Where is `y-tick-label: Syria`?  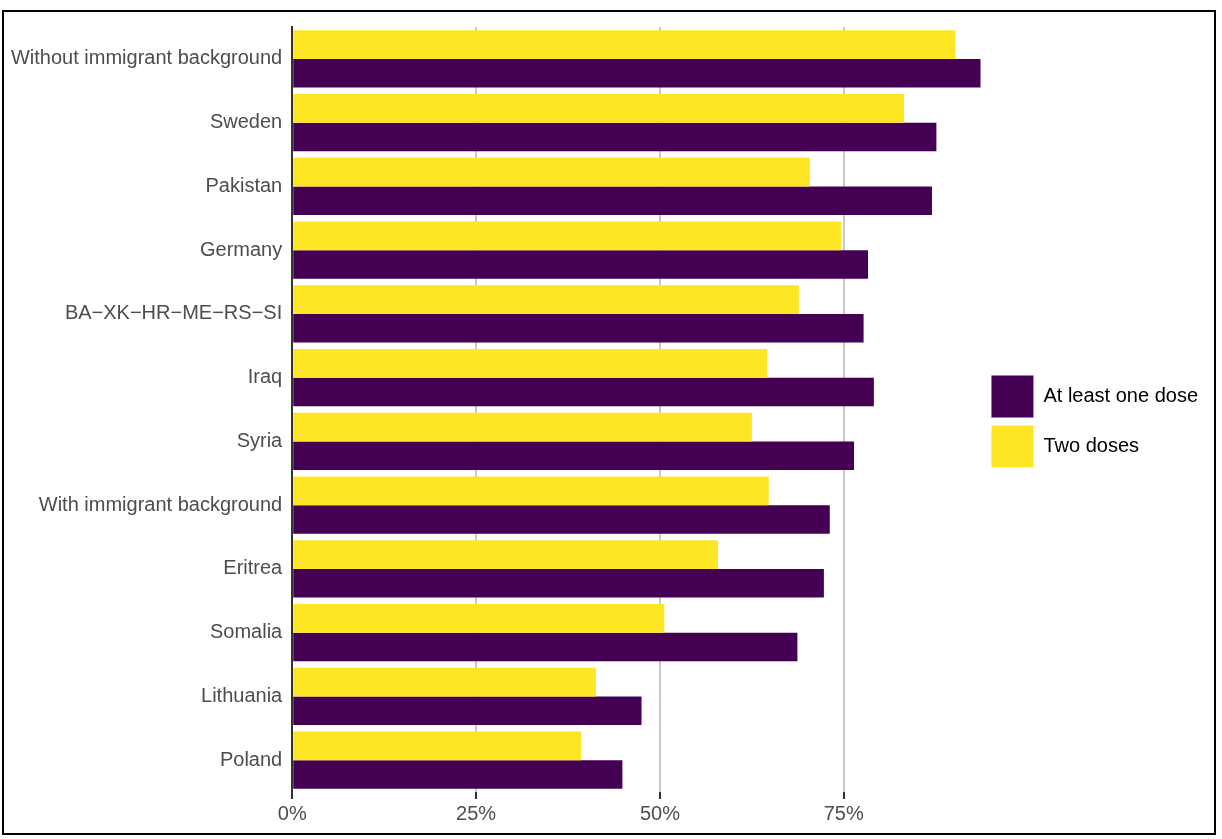
y-tick-label: Syria is located at coordinates (260, 439).